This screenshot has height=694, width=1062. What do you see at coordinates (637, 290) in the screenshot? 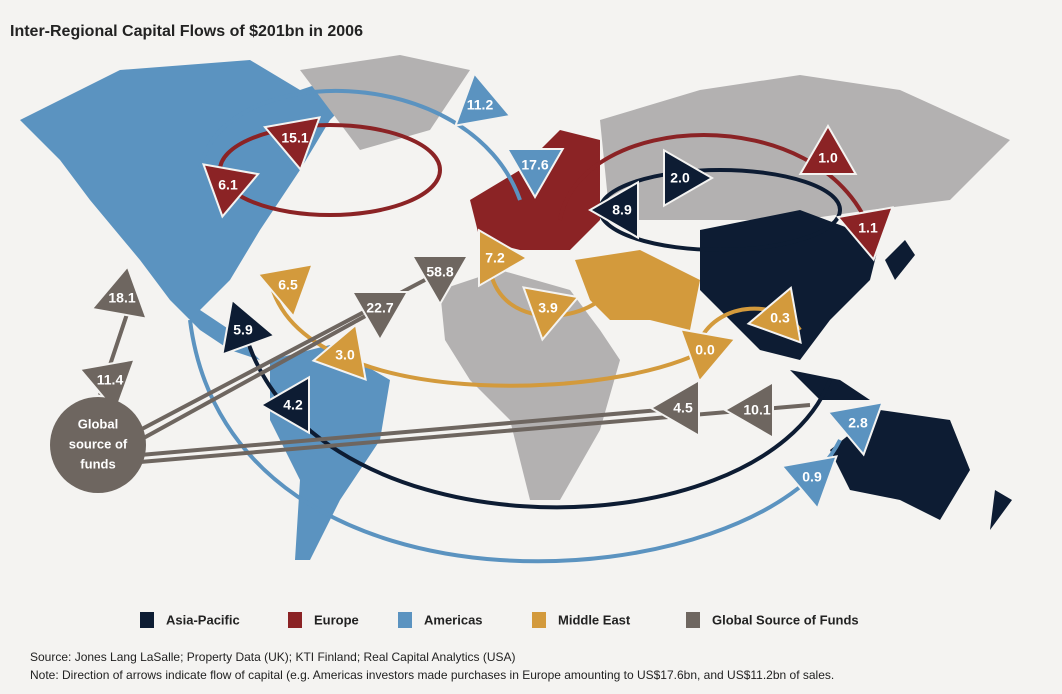
I see `middle-east-land` at bounding box center [637, 290].